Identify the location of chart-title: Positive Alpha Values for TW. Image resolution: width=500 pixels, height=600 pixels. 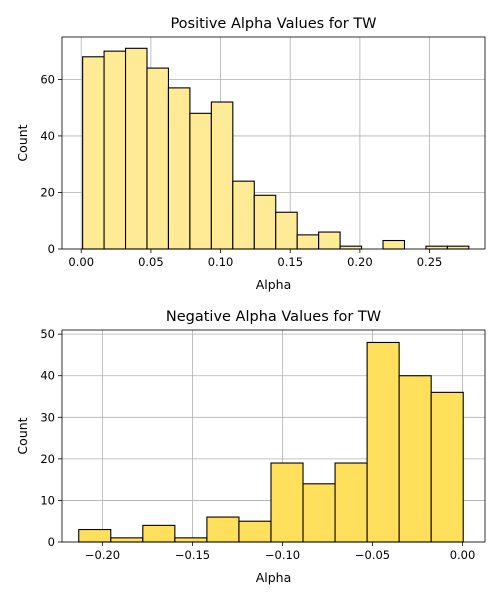
(273, 24).